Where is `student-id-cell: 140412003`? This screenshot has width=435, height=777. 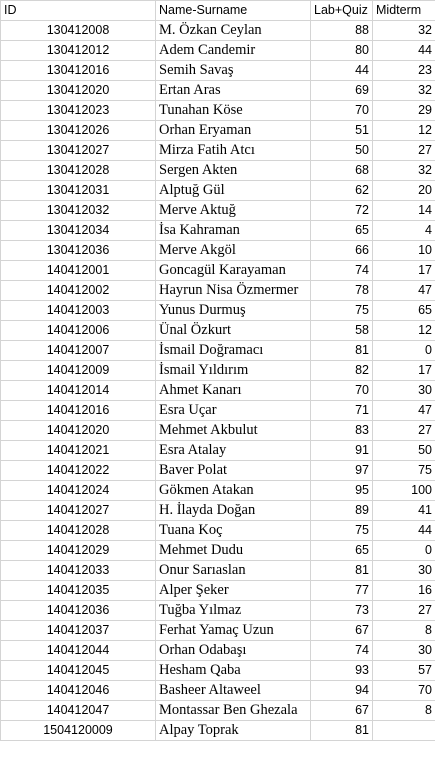
student-id-cell: 140412003 is located at coordinates (78, 310).